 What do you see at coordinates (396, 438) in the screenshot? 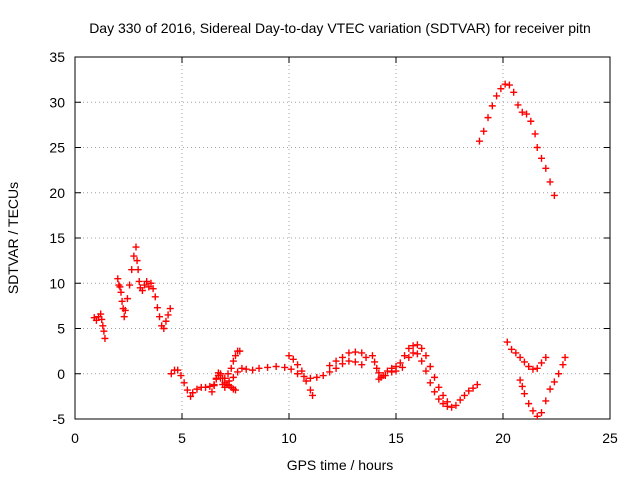
I see `x-tick-label: 15` at bounding box center [396, 438].